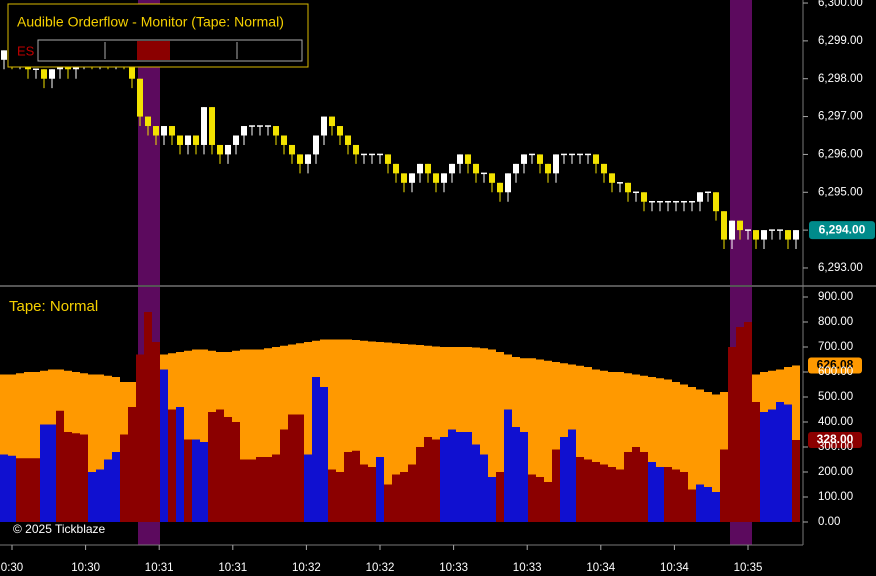 Image resolution: width=876 pixels, height=576 pixels. I want to click on y-tick-label: 6,295.00, so click(840, 192).